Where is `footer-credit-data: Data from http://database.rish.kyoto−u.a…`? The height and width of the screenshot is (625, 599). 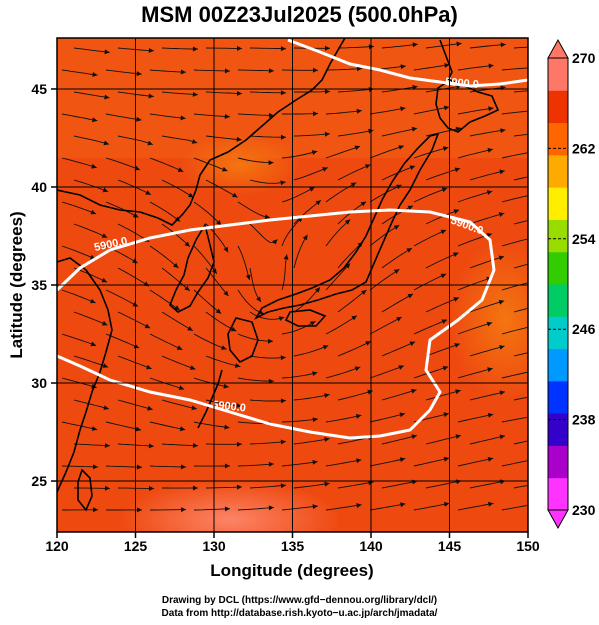 footer-credit-data: Data from http://database.rish.kyoto−u.a… is located at coordinates (299, 613).